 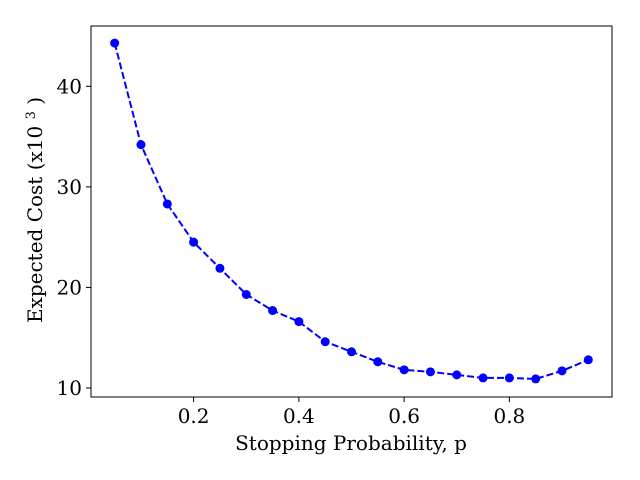 I want to click on y-axis-label: Expected Cost (x10 3 ), so click(x=35, y=210).